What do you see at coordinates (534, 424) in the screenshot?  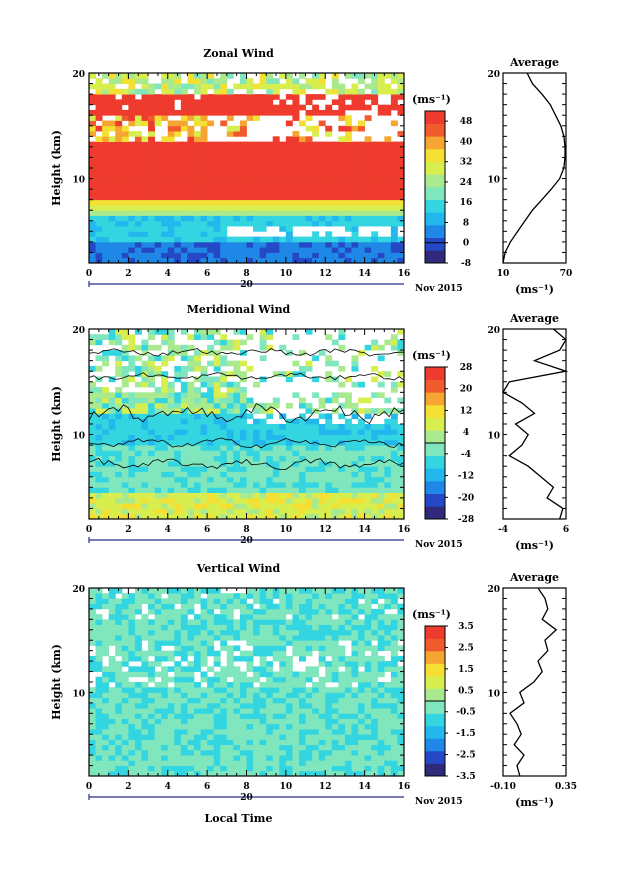 I see `average-frame` at bounding box center [534, 424].